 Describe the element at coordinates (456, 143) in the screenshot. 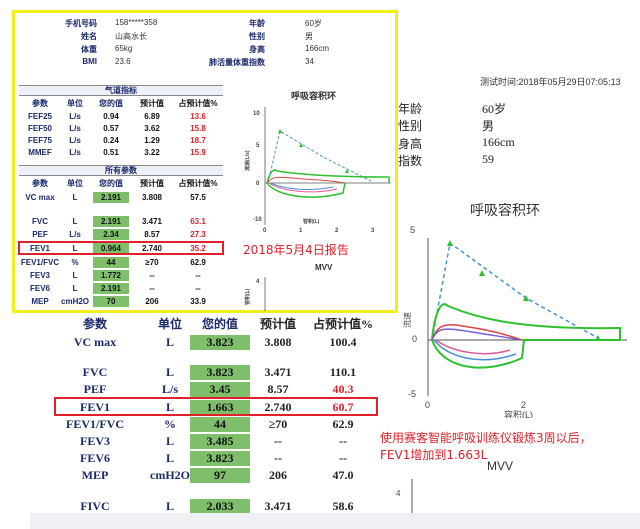

I see `height-row: 身高 166cm` at that location.